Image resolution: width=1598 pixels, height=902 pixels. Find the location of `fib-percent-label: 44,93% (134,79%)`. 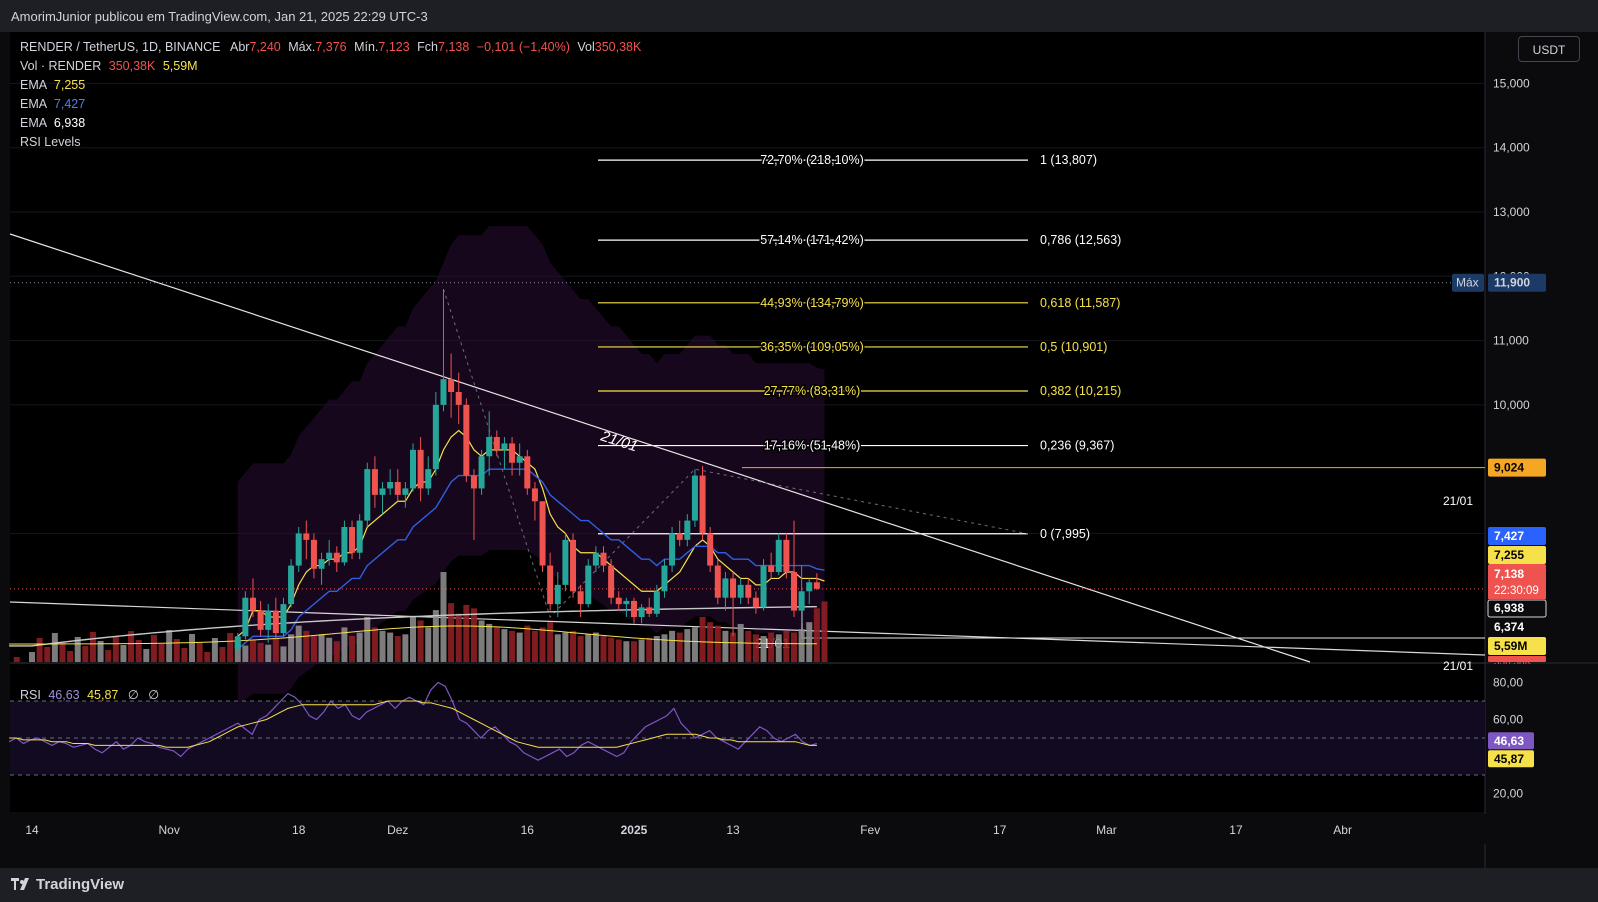

fib-percent-label: 44,93% (134,79%) is located at coordinates (812, 303).